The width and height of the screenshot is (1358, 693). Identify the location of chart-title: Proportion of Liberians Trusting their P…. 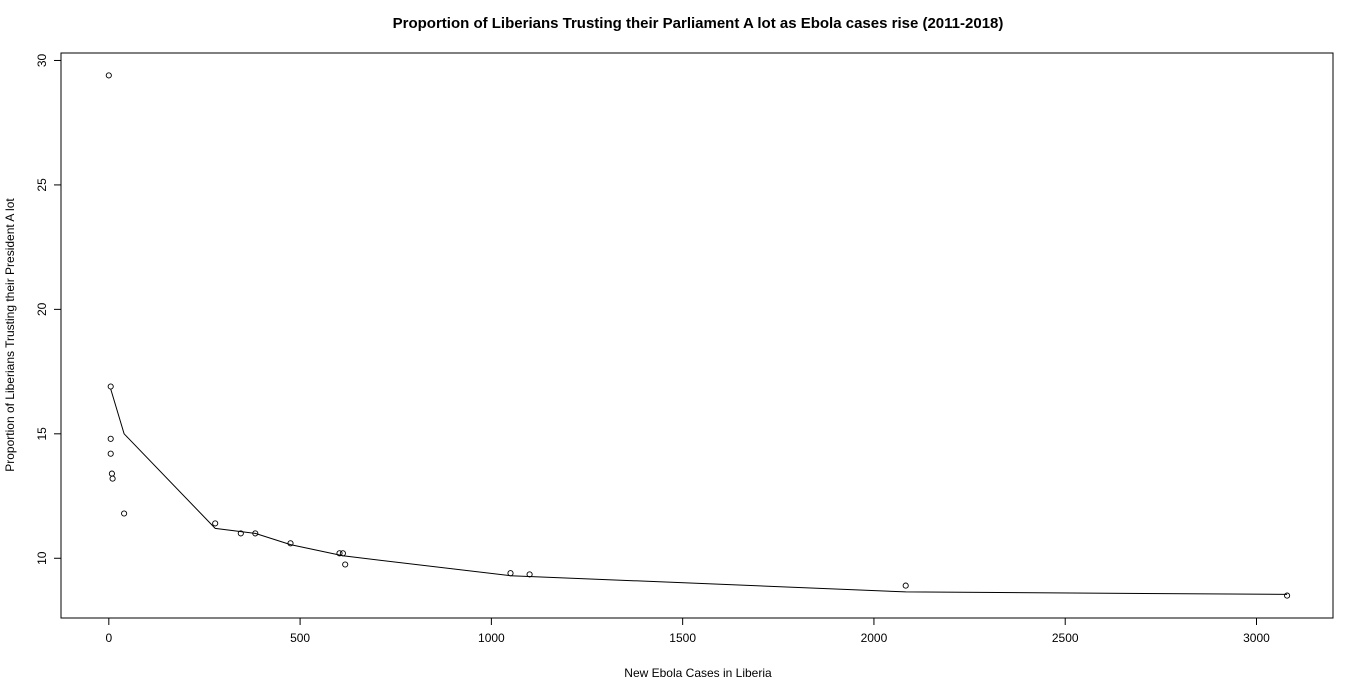
(698, 23).